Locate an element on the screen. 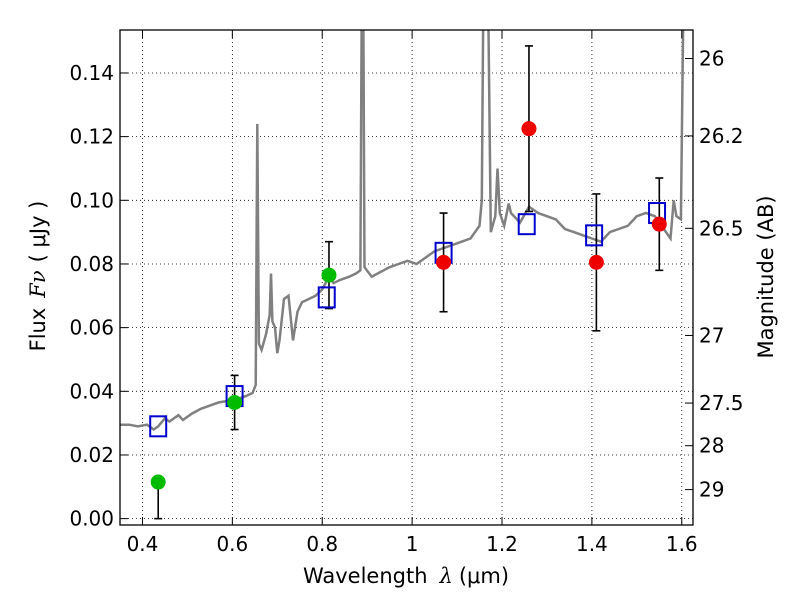 This screenshot has width=800, height=600. y-tick-label: 0.04 is located at coordinates (91, 391).